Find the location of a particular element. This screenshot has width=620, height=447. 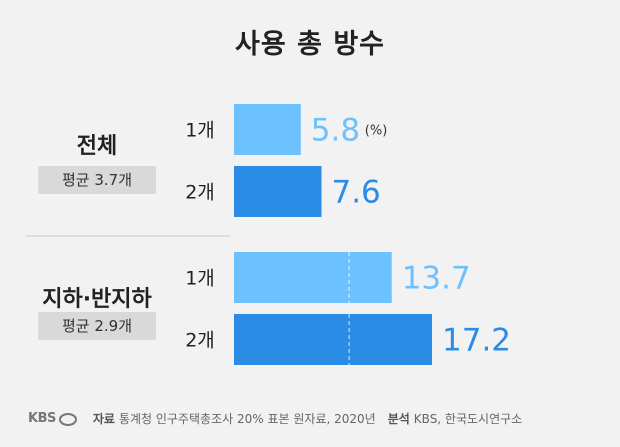

average-badge-total: 평균 3.7개 is located at coordinates (97, 180).